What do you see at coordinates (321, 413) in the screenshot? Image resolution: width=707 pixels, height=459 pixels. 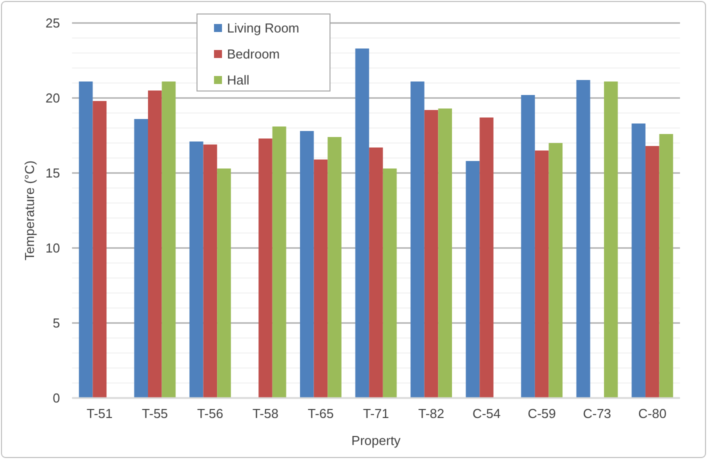 I see `x-tick-label: T-65` at bounding box center [321, 413].